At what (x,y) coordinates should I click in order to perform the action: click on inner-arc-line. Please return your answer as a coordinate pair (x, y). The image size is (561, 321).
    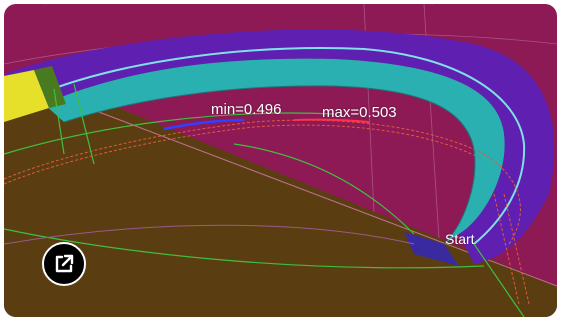
    Looking at the image, I should click on (209, 234).